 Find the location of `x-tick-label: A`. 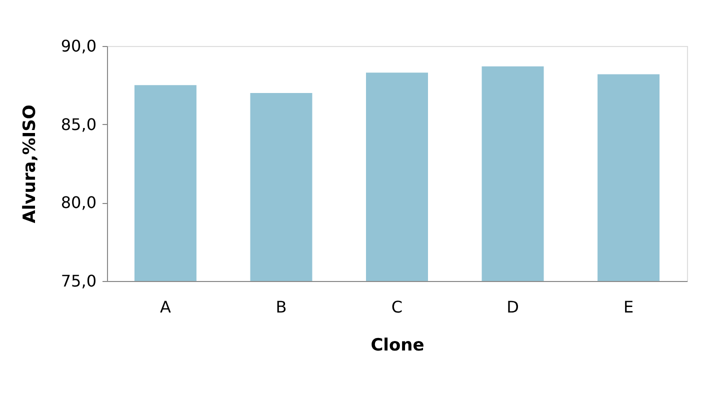

x-tick-label: A is located at coordinates (165, 307).